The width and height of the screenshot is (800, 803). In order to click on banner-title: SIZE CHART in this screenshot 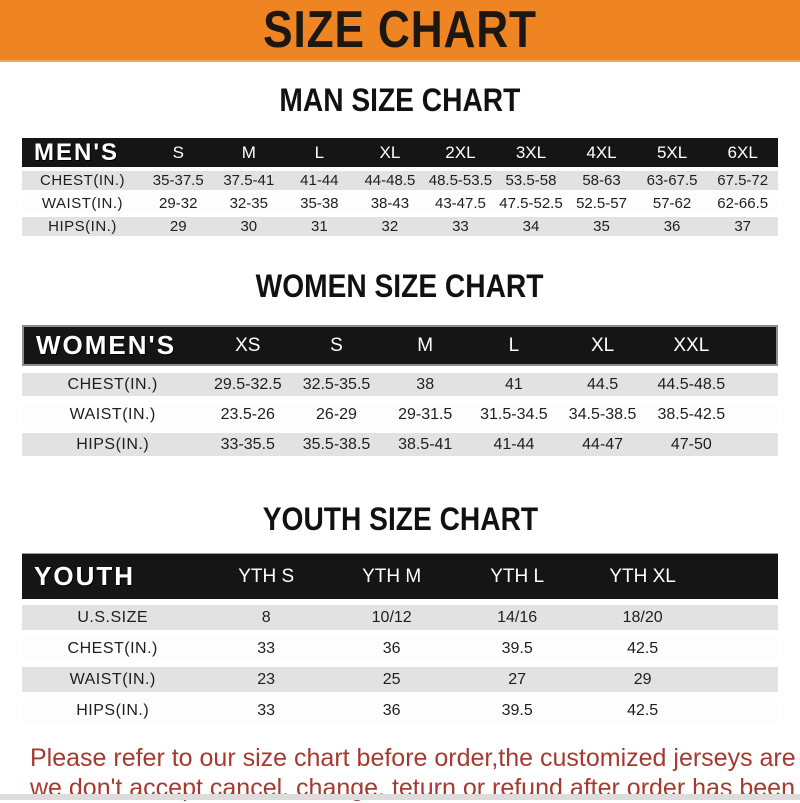, I will do `click(400, 30)`.